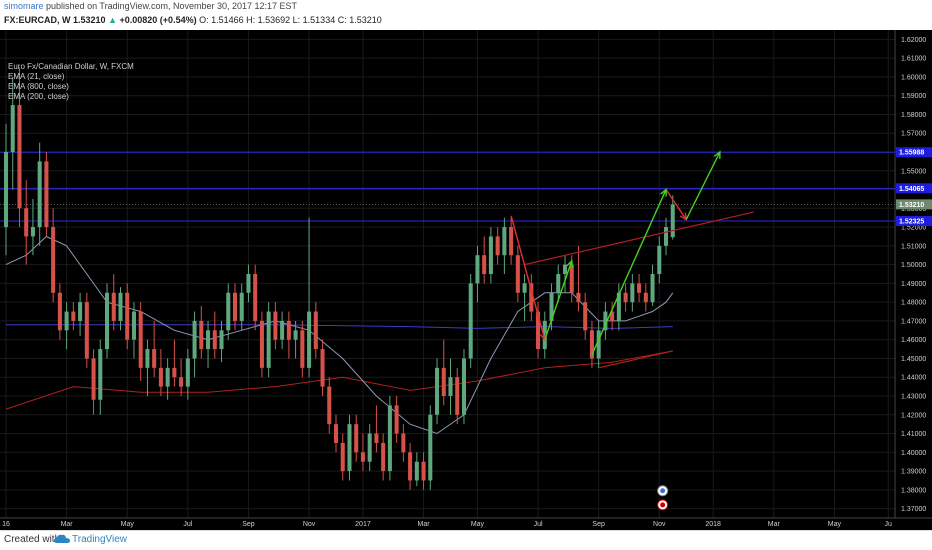 This screenshot has width=932, height=550. Describe the element at coordinates (913, 284) in the screenshot. I see `price-tick-label: 1.49000` at that location.